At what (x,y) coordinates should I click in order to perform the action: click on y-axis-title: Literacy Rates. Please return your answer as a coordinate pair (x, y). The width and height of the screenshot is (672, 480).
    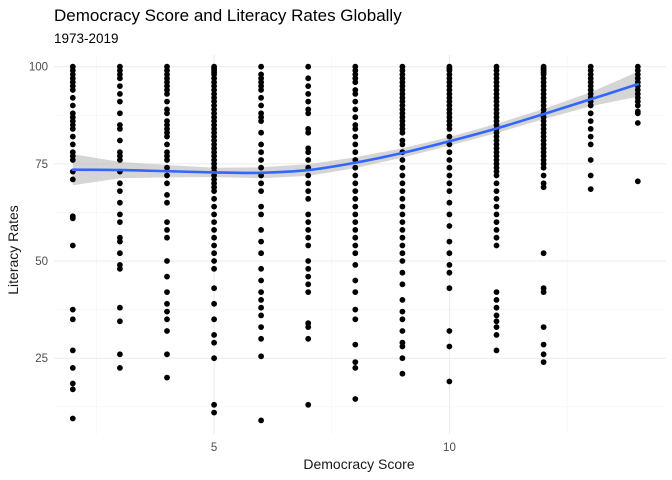
    Looking at the image, I should click on (13, 249).